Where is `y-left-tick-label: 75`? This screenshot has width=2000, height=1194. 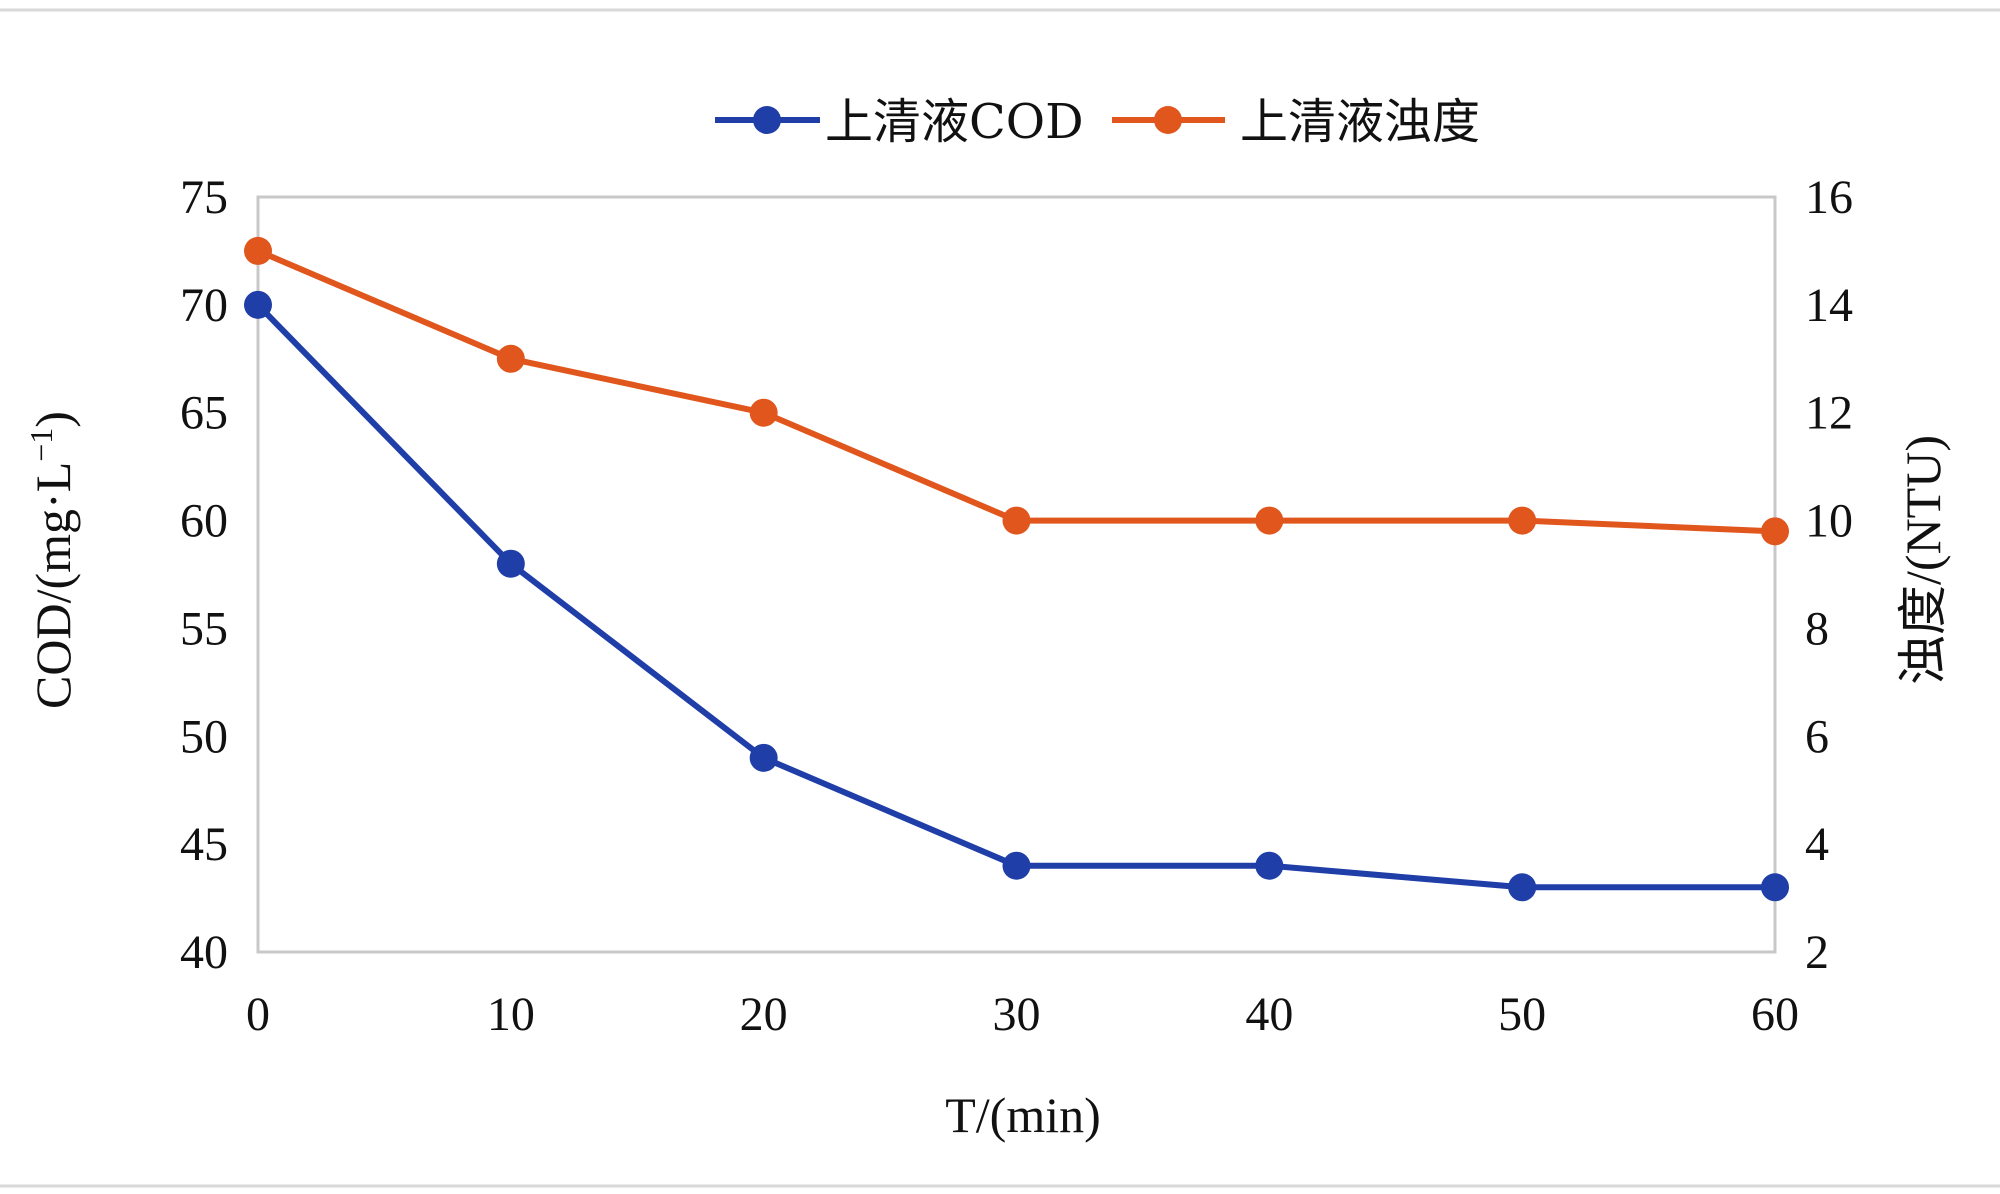
y-left-tick-label: 75 is located at coordinates (204, 197).